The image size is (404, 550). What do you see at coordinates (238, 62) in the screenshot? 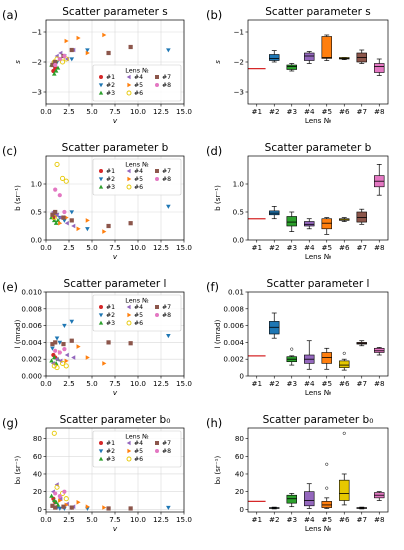
I see `y-tick-label: −2` at bounding box center [238, 62].